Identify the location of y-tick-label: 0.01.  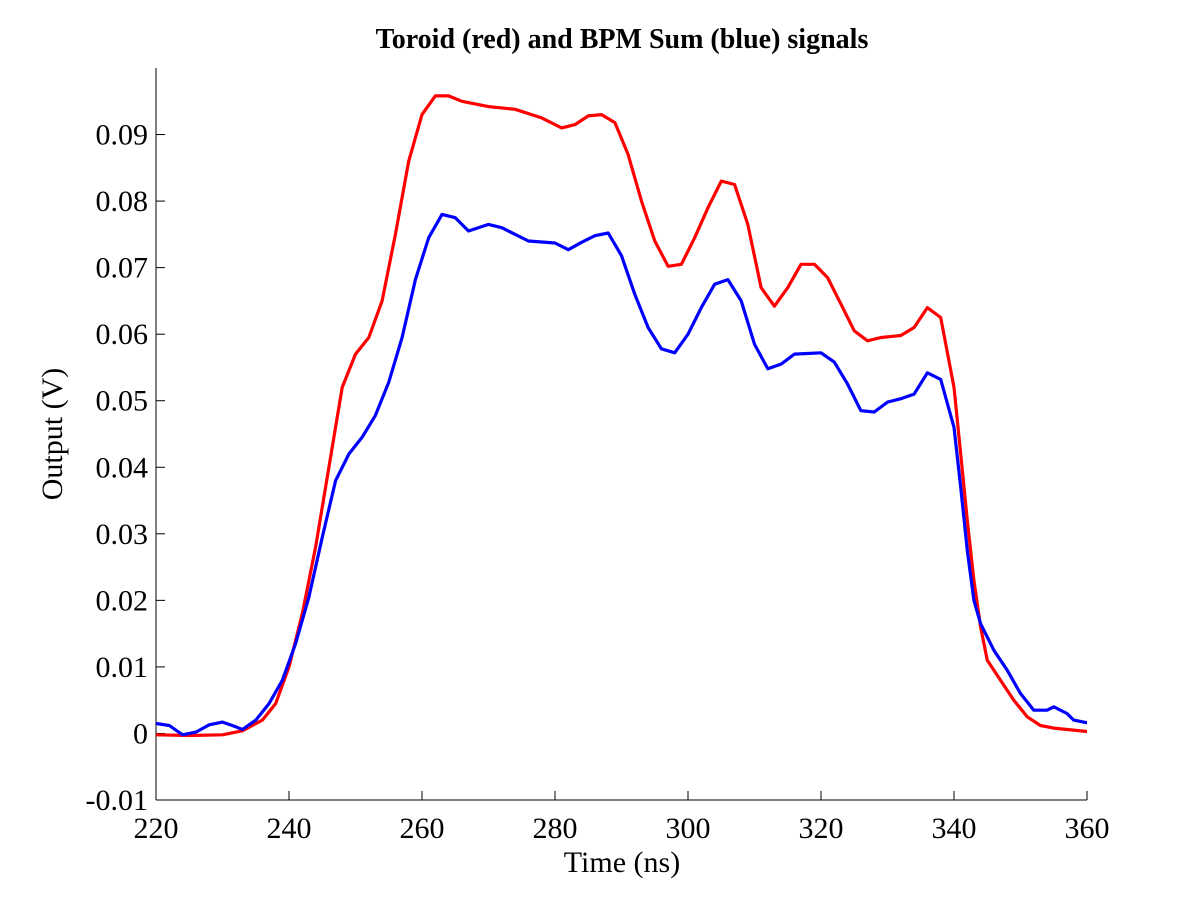
(122, 667).